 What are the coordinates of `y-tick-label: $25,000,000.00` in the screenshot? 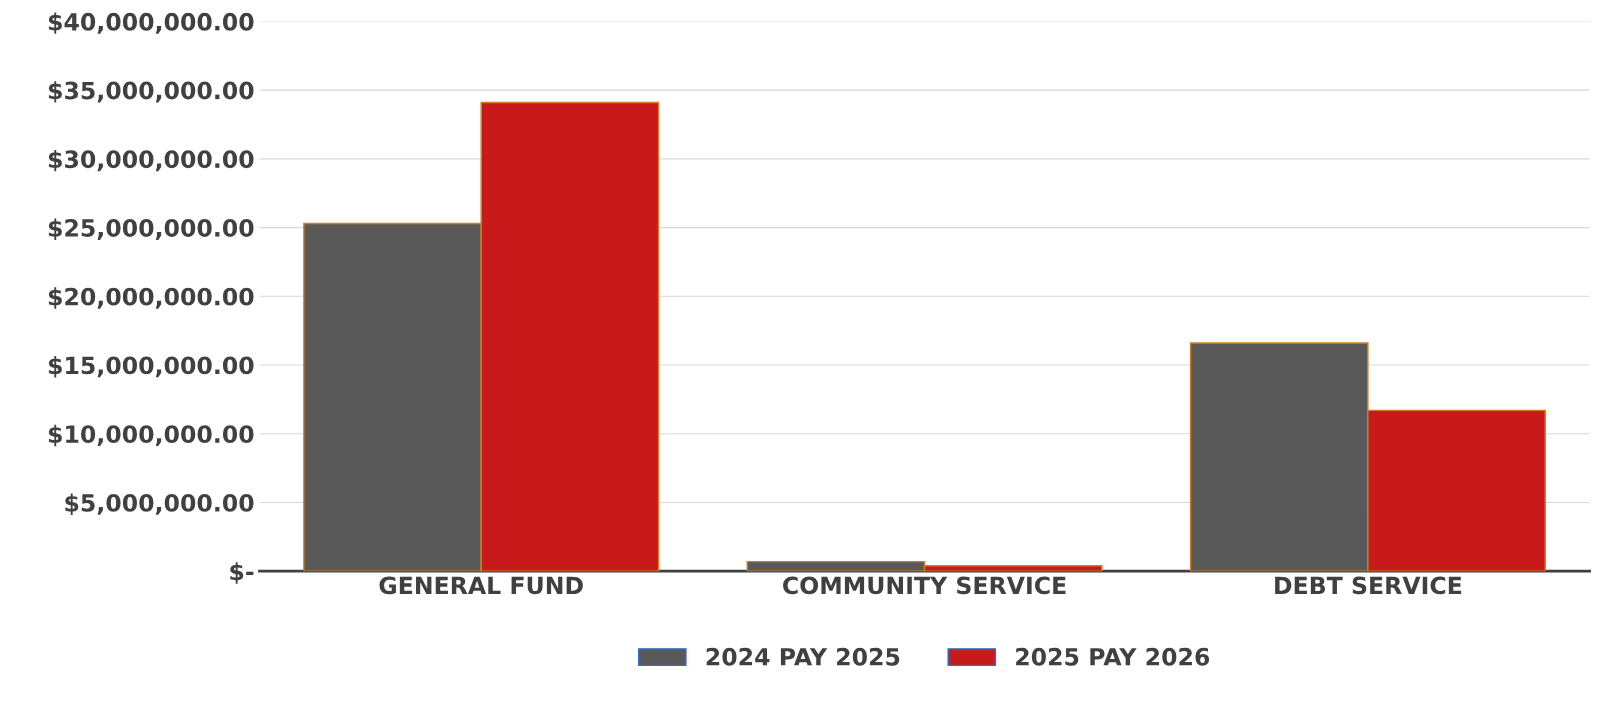 It's located at (151, 229).